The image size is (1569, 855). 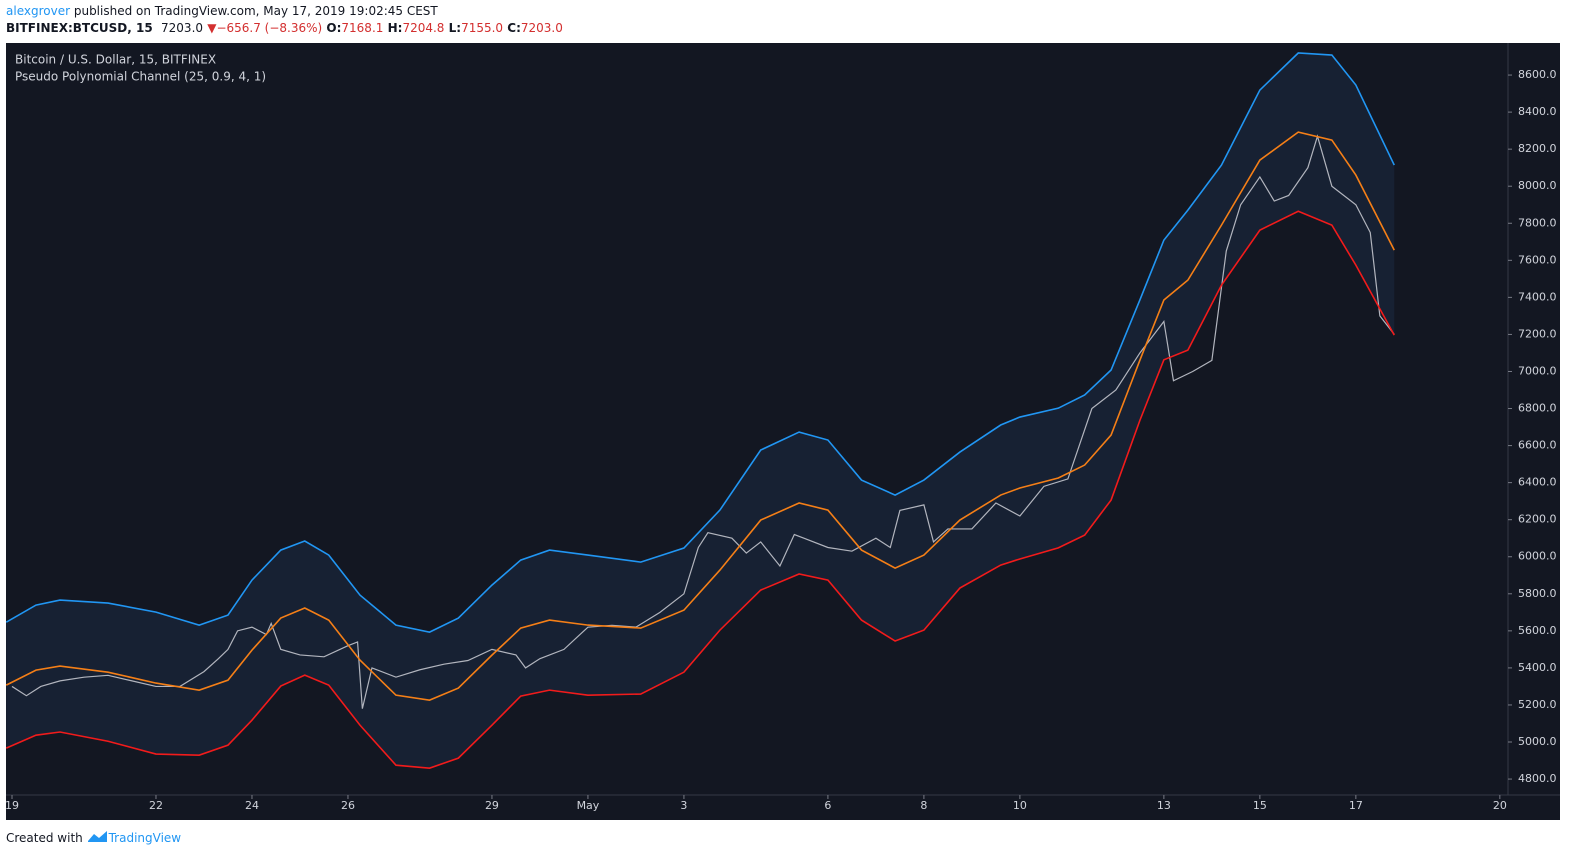 What do you see at coordinates (348, 805) in the screenshot?
I see `x-tick-label: 26` at bounding box center [348, 805].